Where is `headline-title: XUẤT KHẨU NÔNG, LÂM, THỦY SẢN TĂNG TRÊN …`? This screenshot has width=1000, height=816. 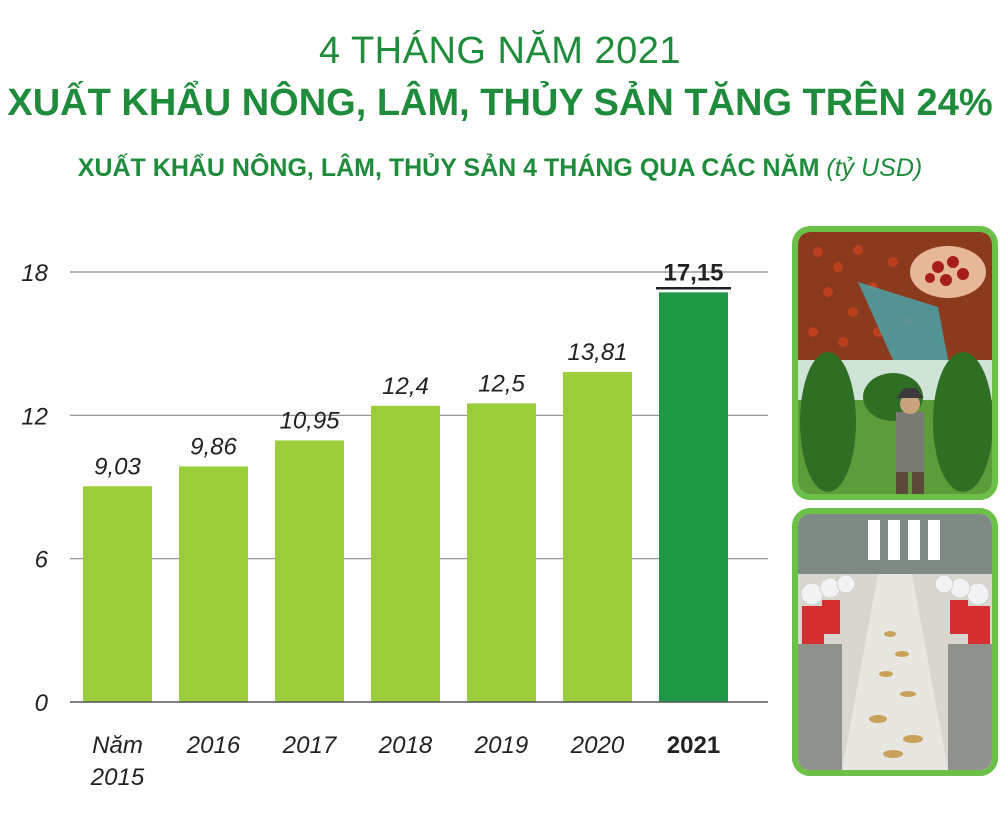 headline-title: XUẤT KHẨU NÔNG, LÂM, THỦY SẢN TĂNG TRÊN … is located at coordinates (500, 103).